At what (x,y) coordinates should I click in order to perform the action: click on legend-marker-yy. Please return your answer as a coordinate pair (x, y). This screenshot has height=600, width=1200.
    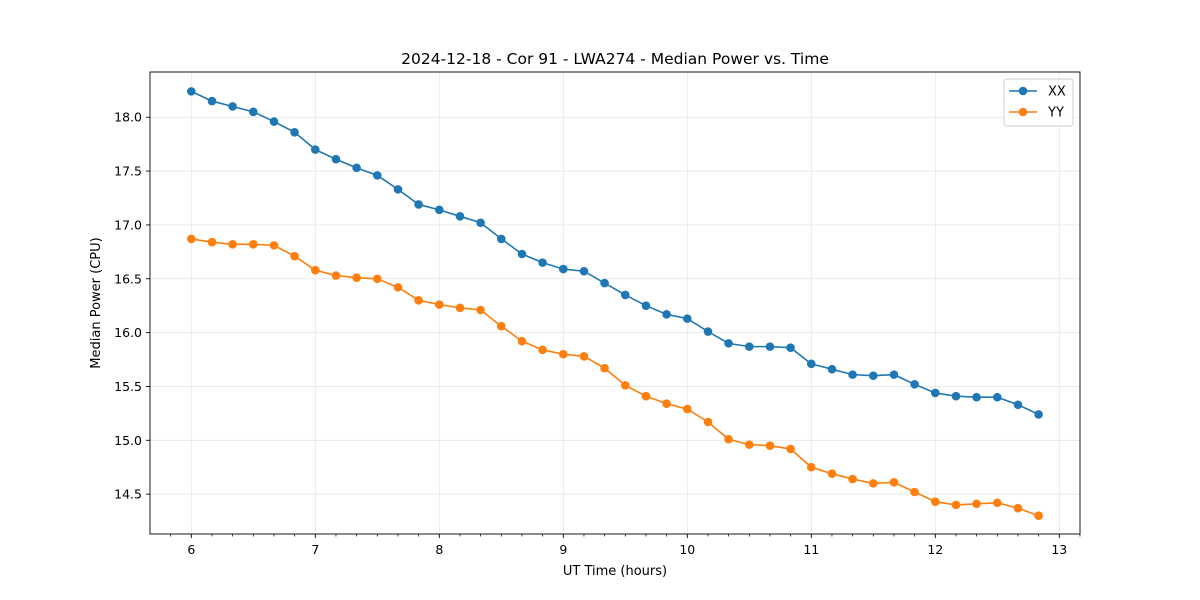
    Looking at the image, I should click on (1023, 112).